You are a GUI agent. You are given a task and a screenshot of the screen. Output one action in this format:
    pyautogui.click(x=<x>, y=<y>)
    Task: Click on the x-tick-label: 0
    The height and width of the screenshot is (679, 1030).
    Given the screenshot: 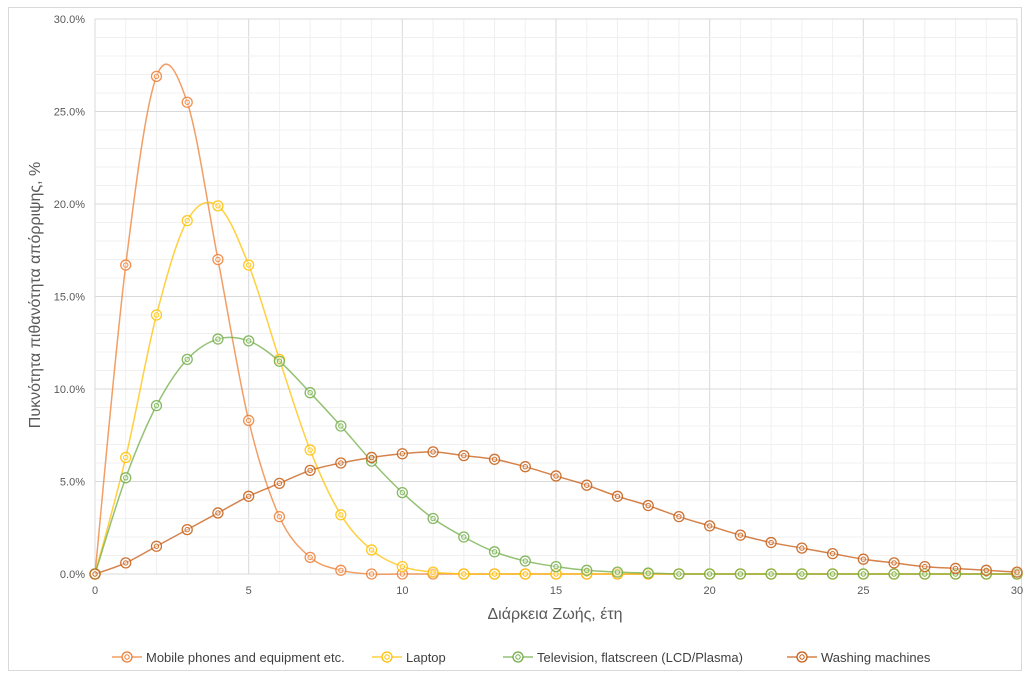 What is the action you would take?
    pyautogui.click(x=95, y=591)
    